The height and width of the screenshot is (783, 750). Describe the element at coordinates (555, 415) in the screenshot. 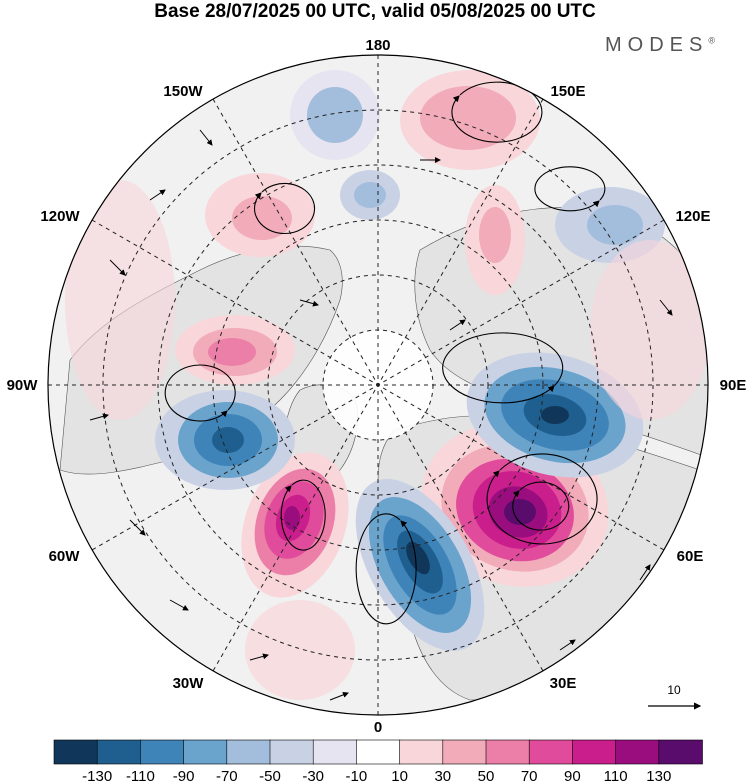

I see `anomaly-90e-low` at that location.